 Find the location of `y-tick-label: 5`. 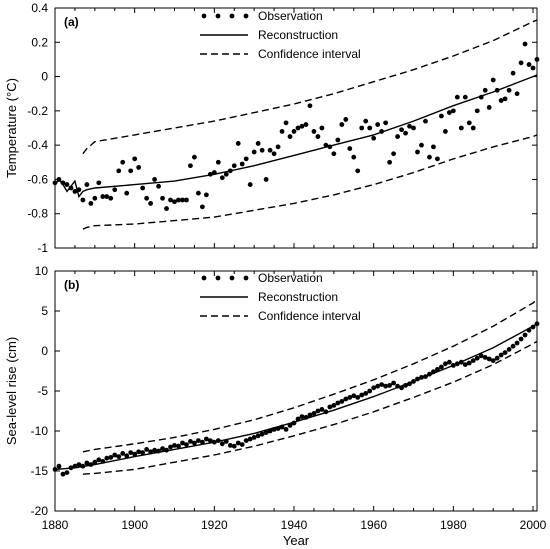

y-tick-label: 5 is located at coordinates (44, 311).